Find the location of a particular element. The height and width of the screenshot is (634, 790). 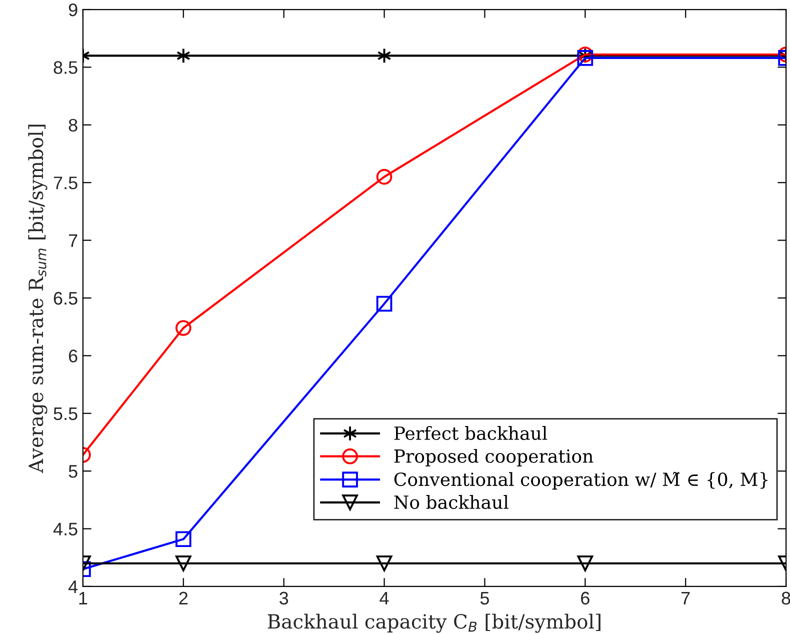

x-axis-title: Backhaul capacity C$_{B}$ [bit/symbol] is located at coordinates (434, 623).